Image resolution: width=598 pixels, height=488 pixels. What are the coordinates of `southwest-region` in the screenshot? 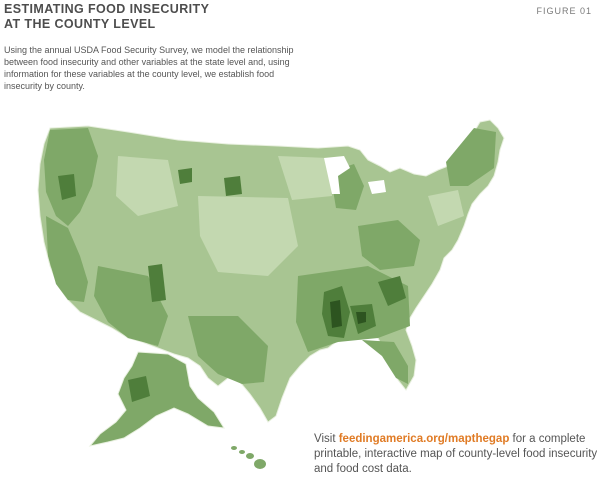 It's located at (131, 306).